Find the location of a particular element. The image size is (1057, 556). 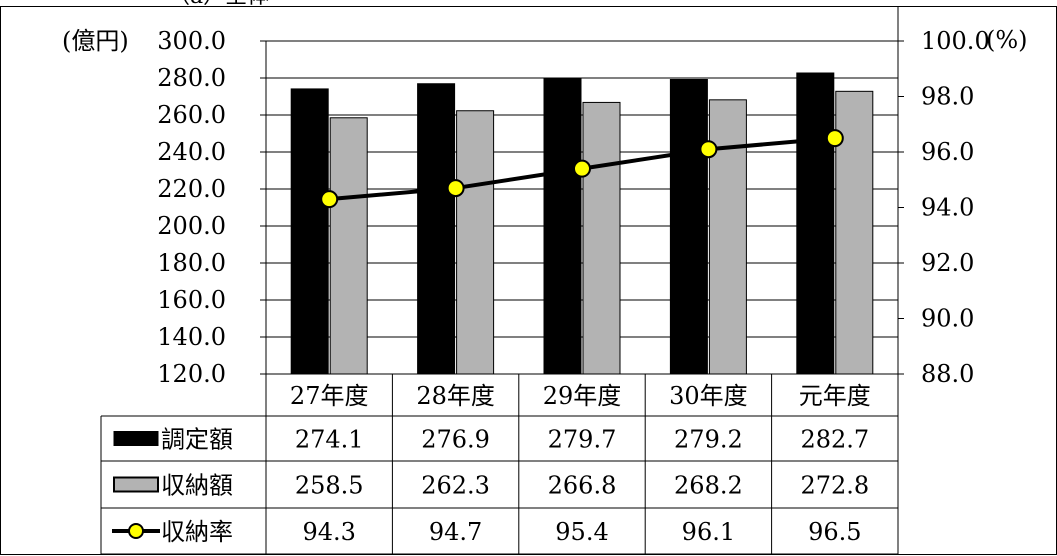

table-cell: 96.1 is located at coordinates (708, 532).